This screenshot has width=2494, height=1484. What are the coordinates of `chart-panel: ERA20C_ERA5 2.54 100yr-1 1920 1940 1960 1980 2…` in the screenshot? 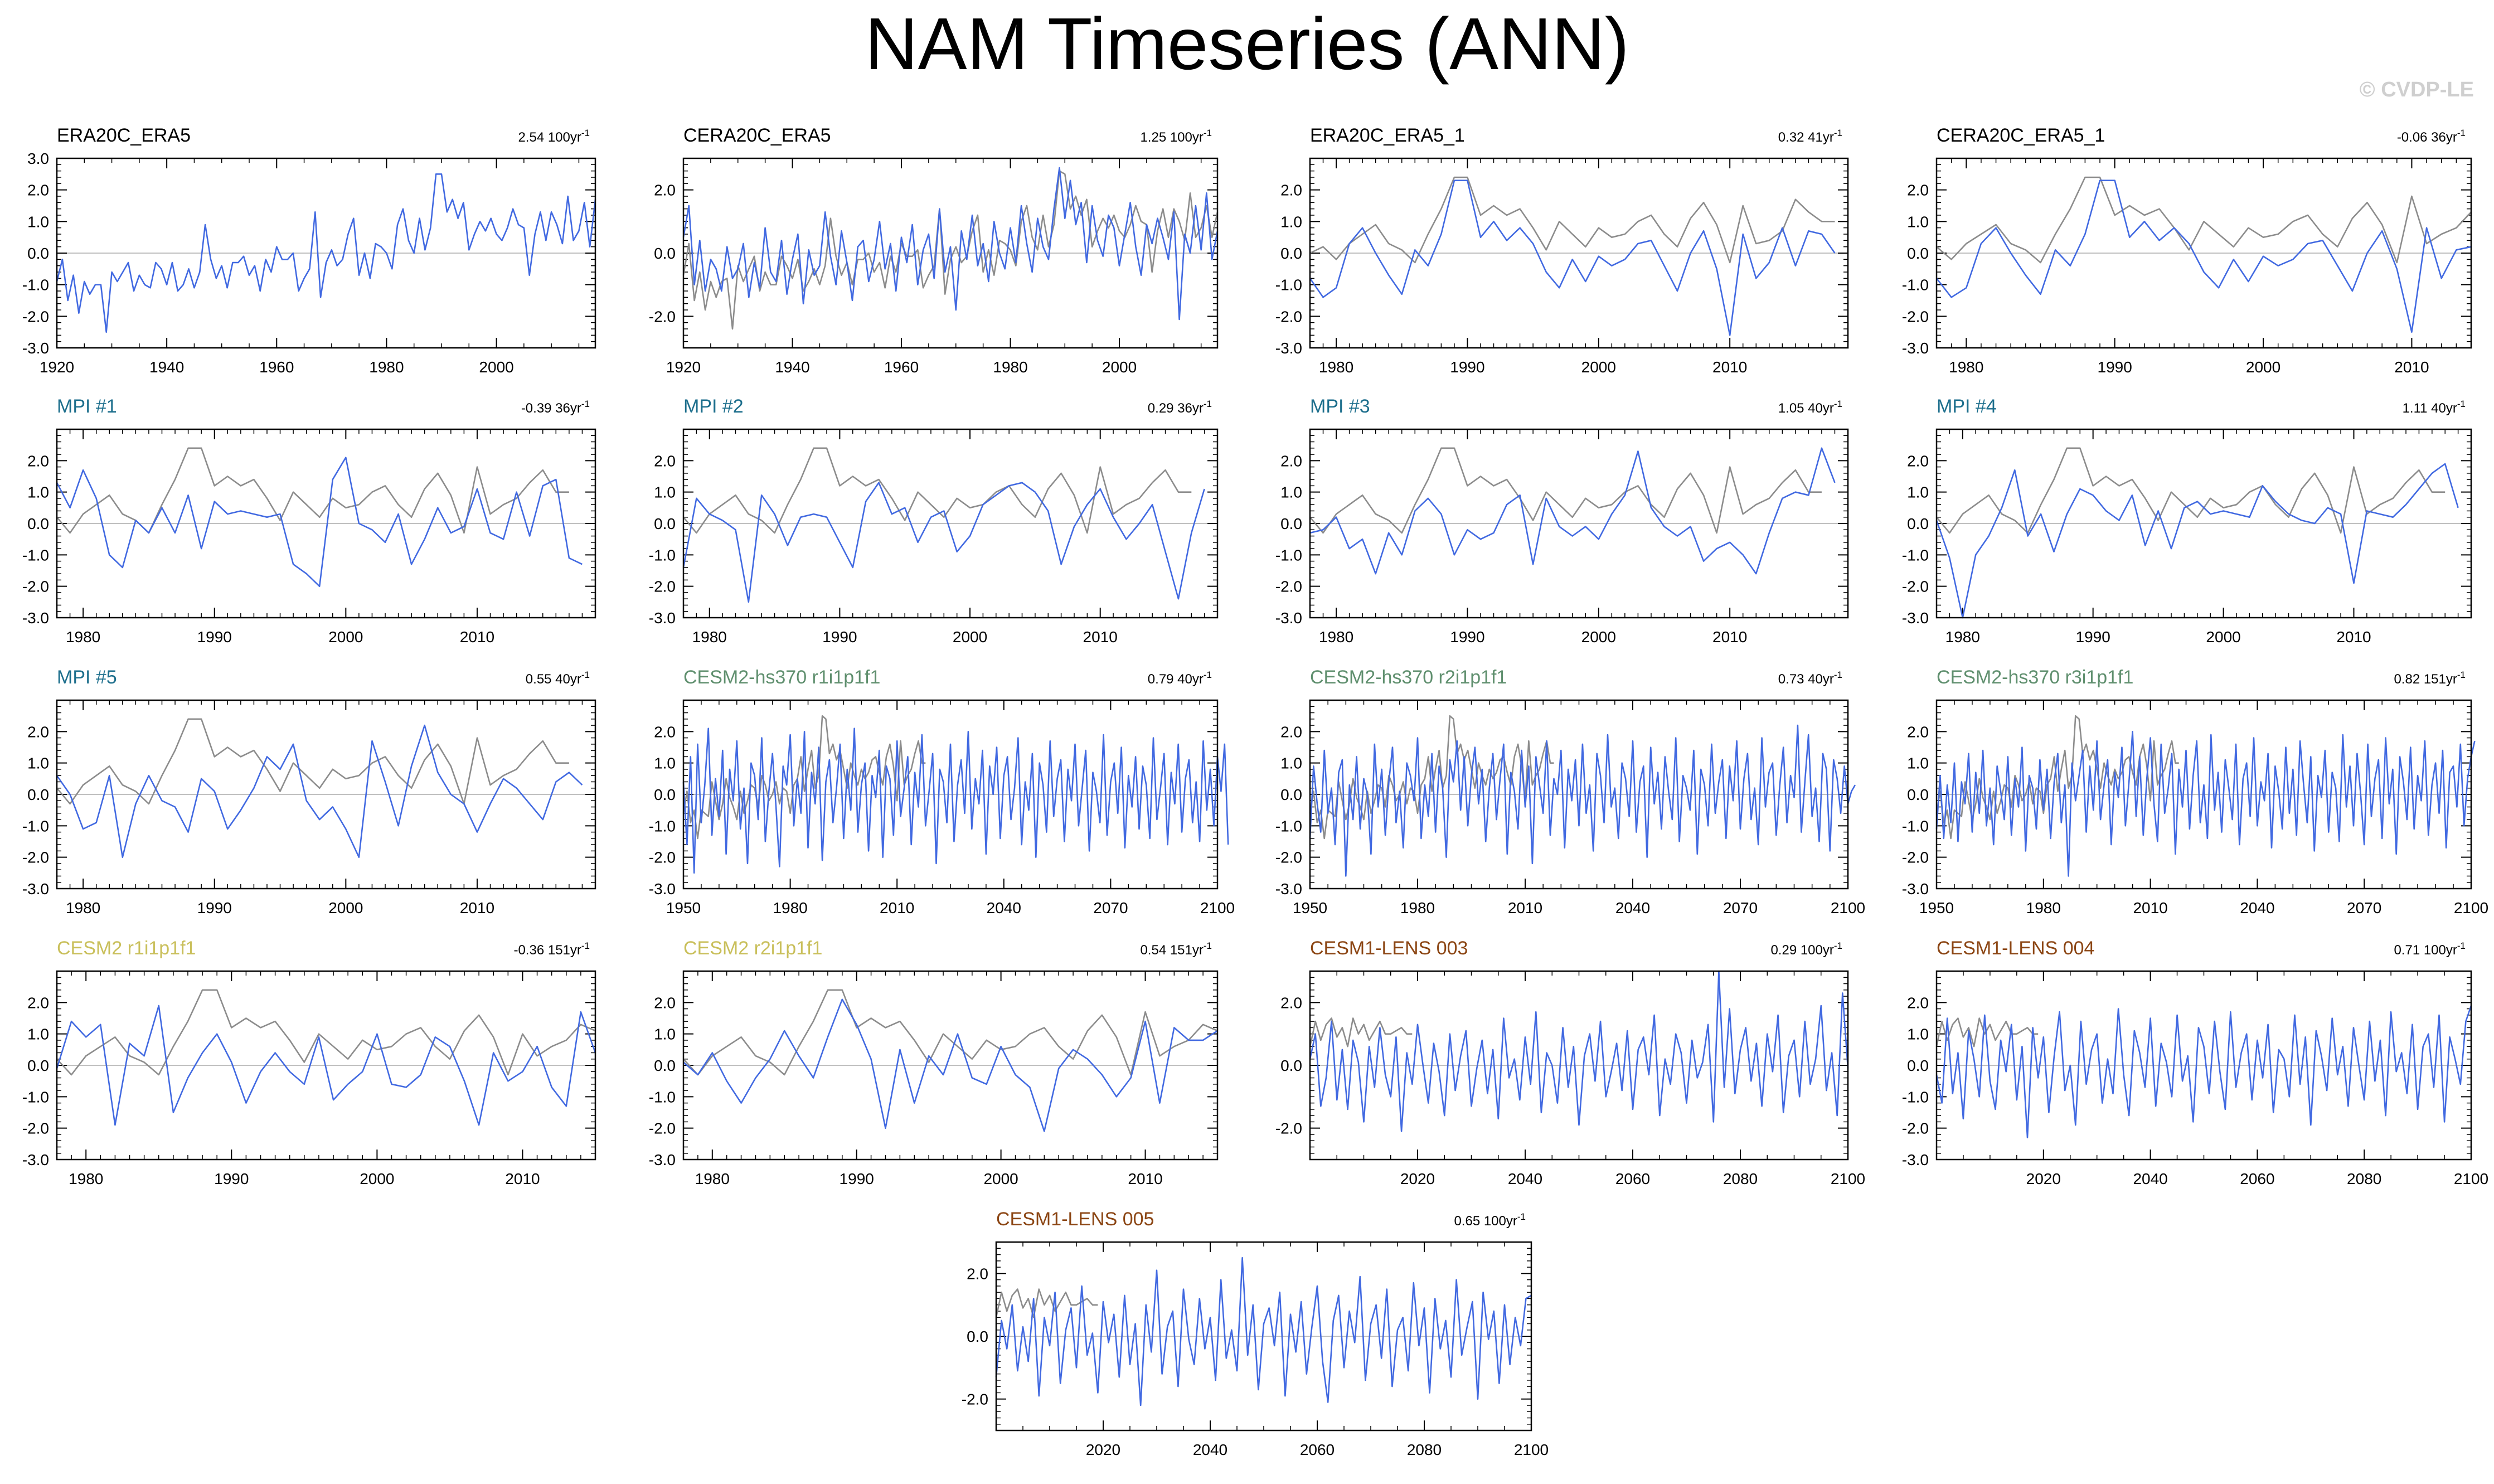 It's located at (309, 250).